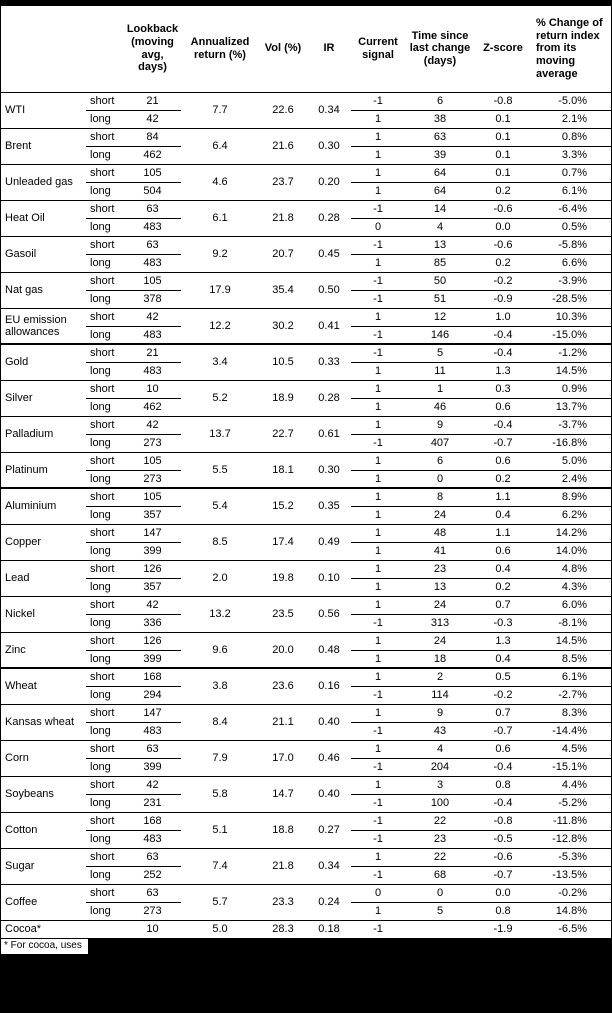 This screenshot has width=612, height=1013. Describe the element at coordinates (440, 49) in the screenshot. I see `header-time-since-last-change: Time since last change (days)` at that location.